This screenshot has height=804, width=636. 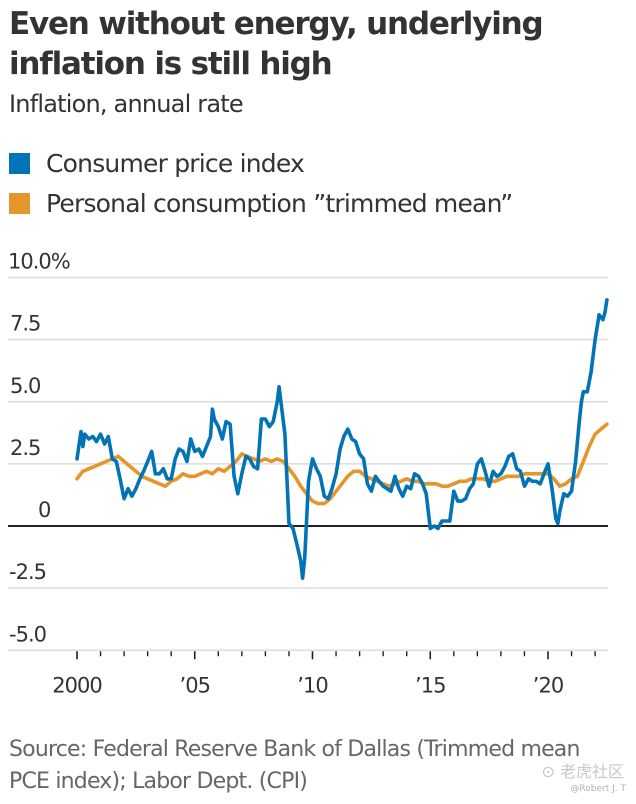 I want to click on legend-label-trimmed-mean: Personal consumption ”trimmed mean”, so click(x=279, y=203).